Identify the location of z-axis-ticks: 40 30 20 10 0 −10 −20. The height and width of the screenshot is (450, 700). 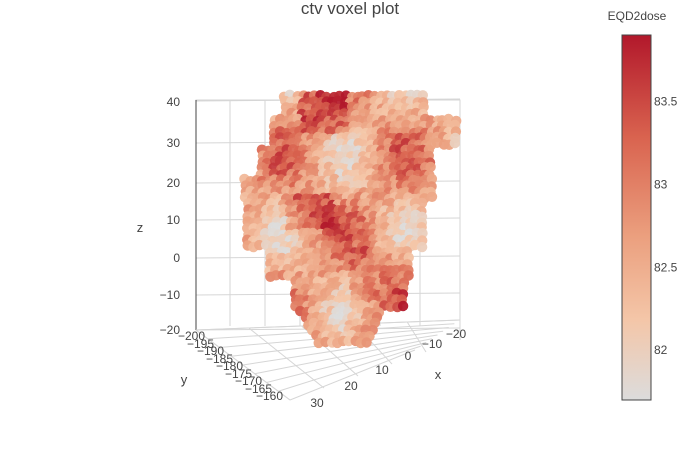
(170, 216).